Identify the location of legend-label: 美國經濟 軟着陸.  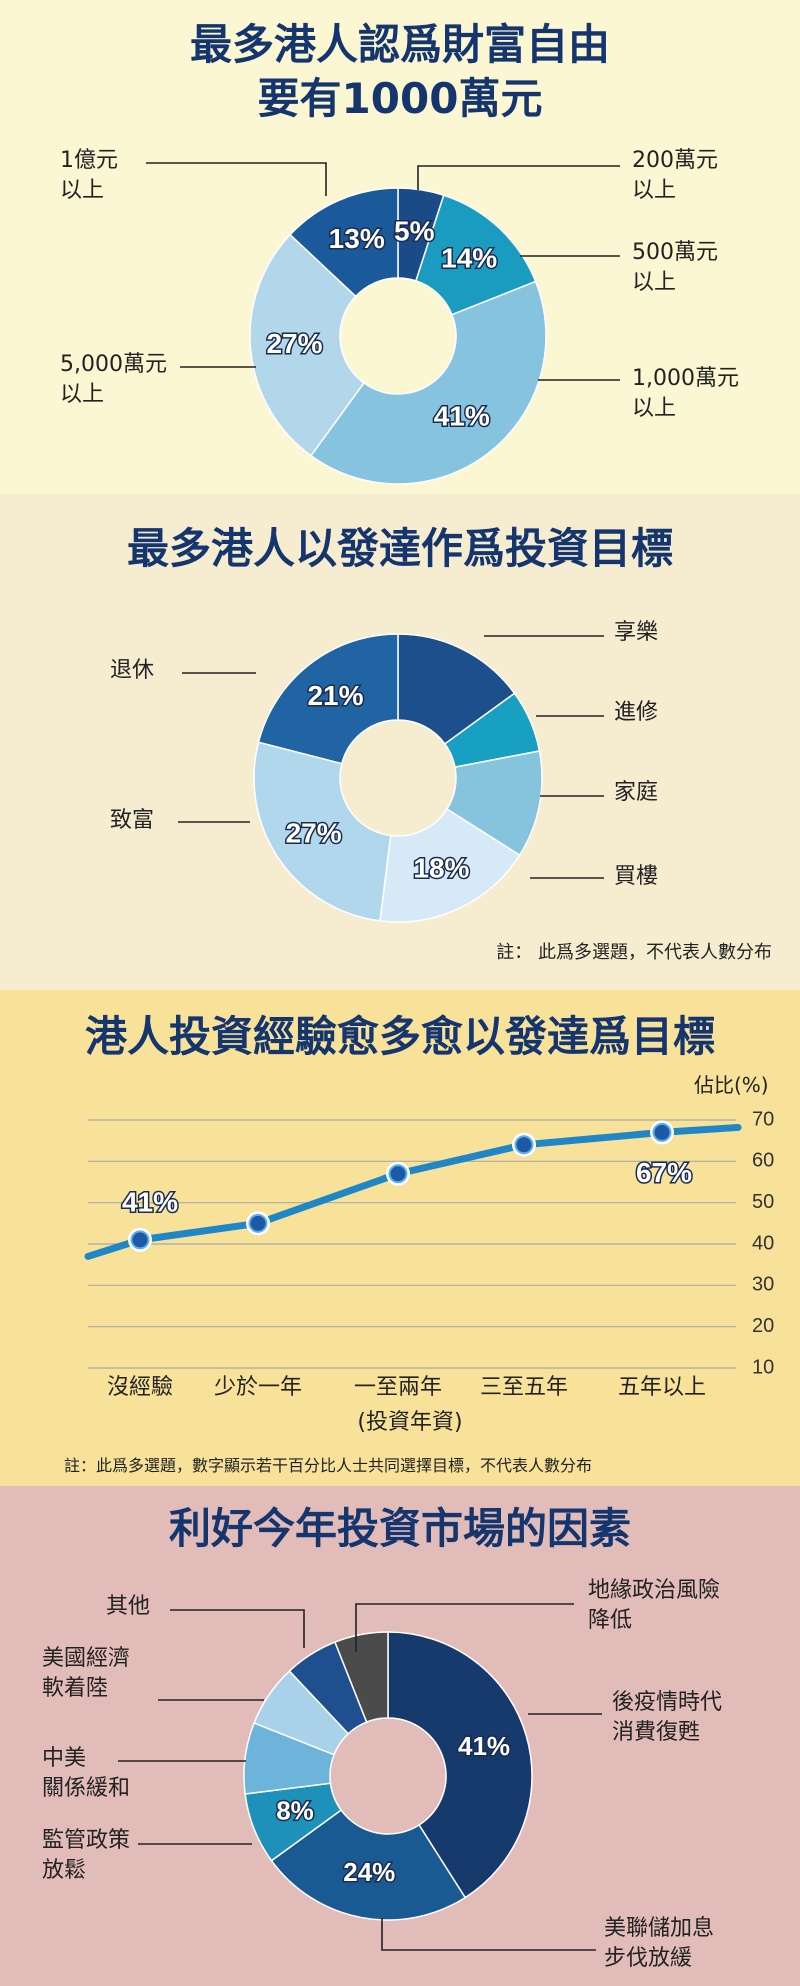
(86, 1673).